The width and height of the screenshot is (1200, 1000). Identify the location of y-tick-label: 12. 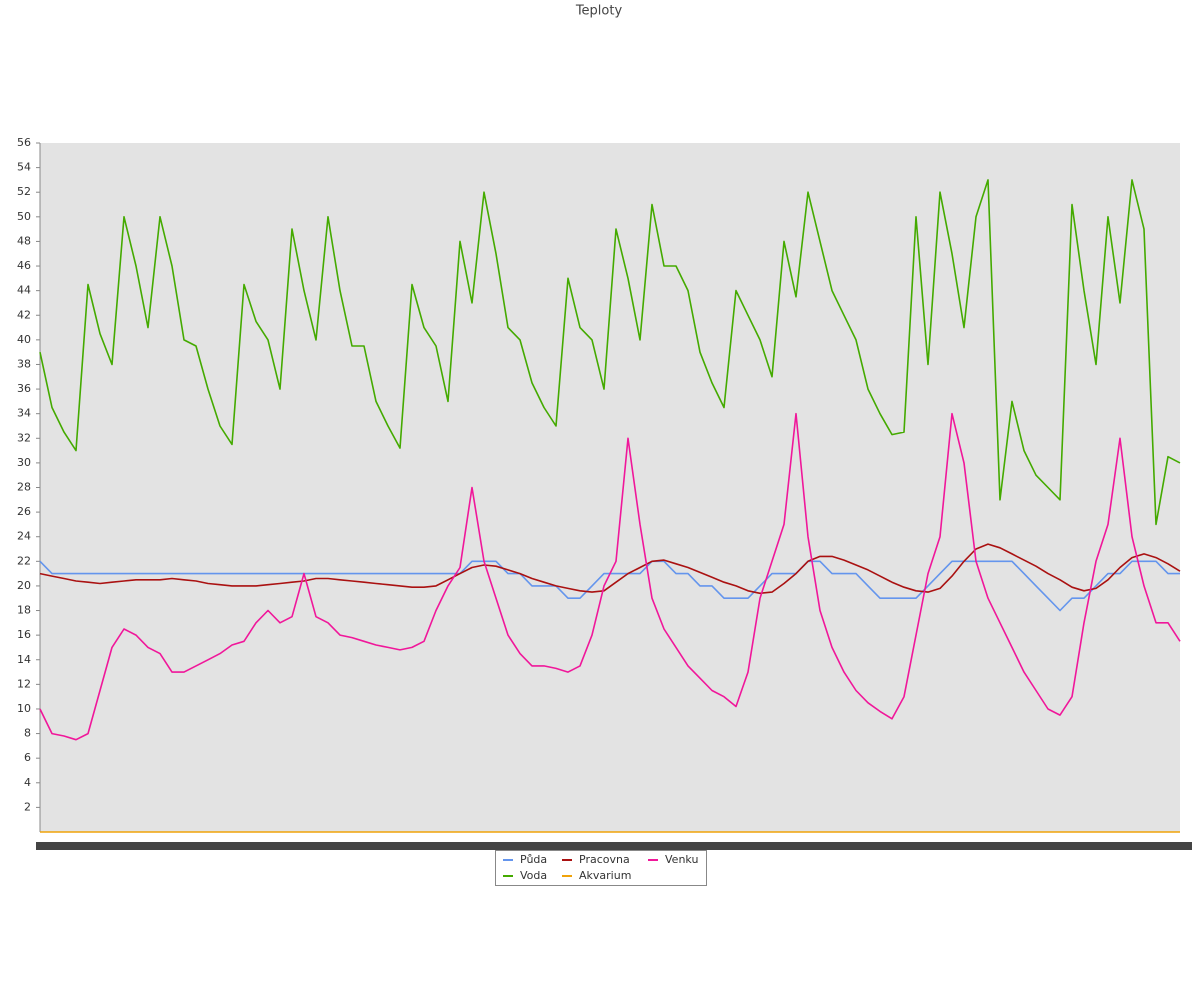
(24, 683).